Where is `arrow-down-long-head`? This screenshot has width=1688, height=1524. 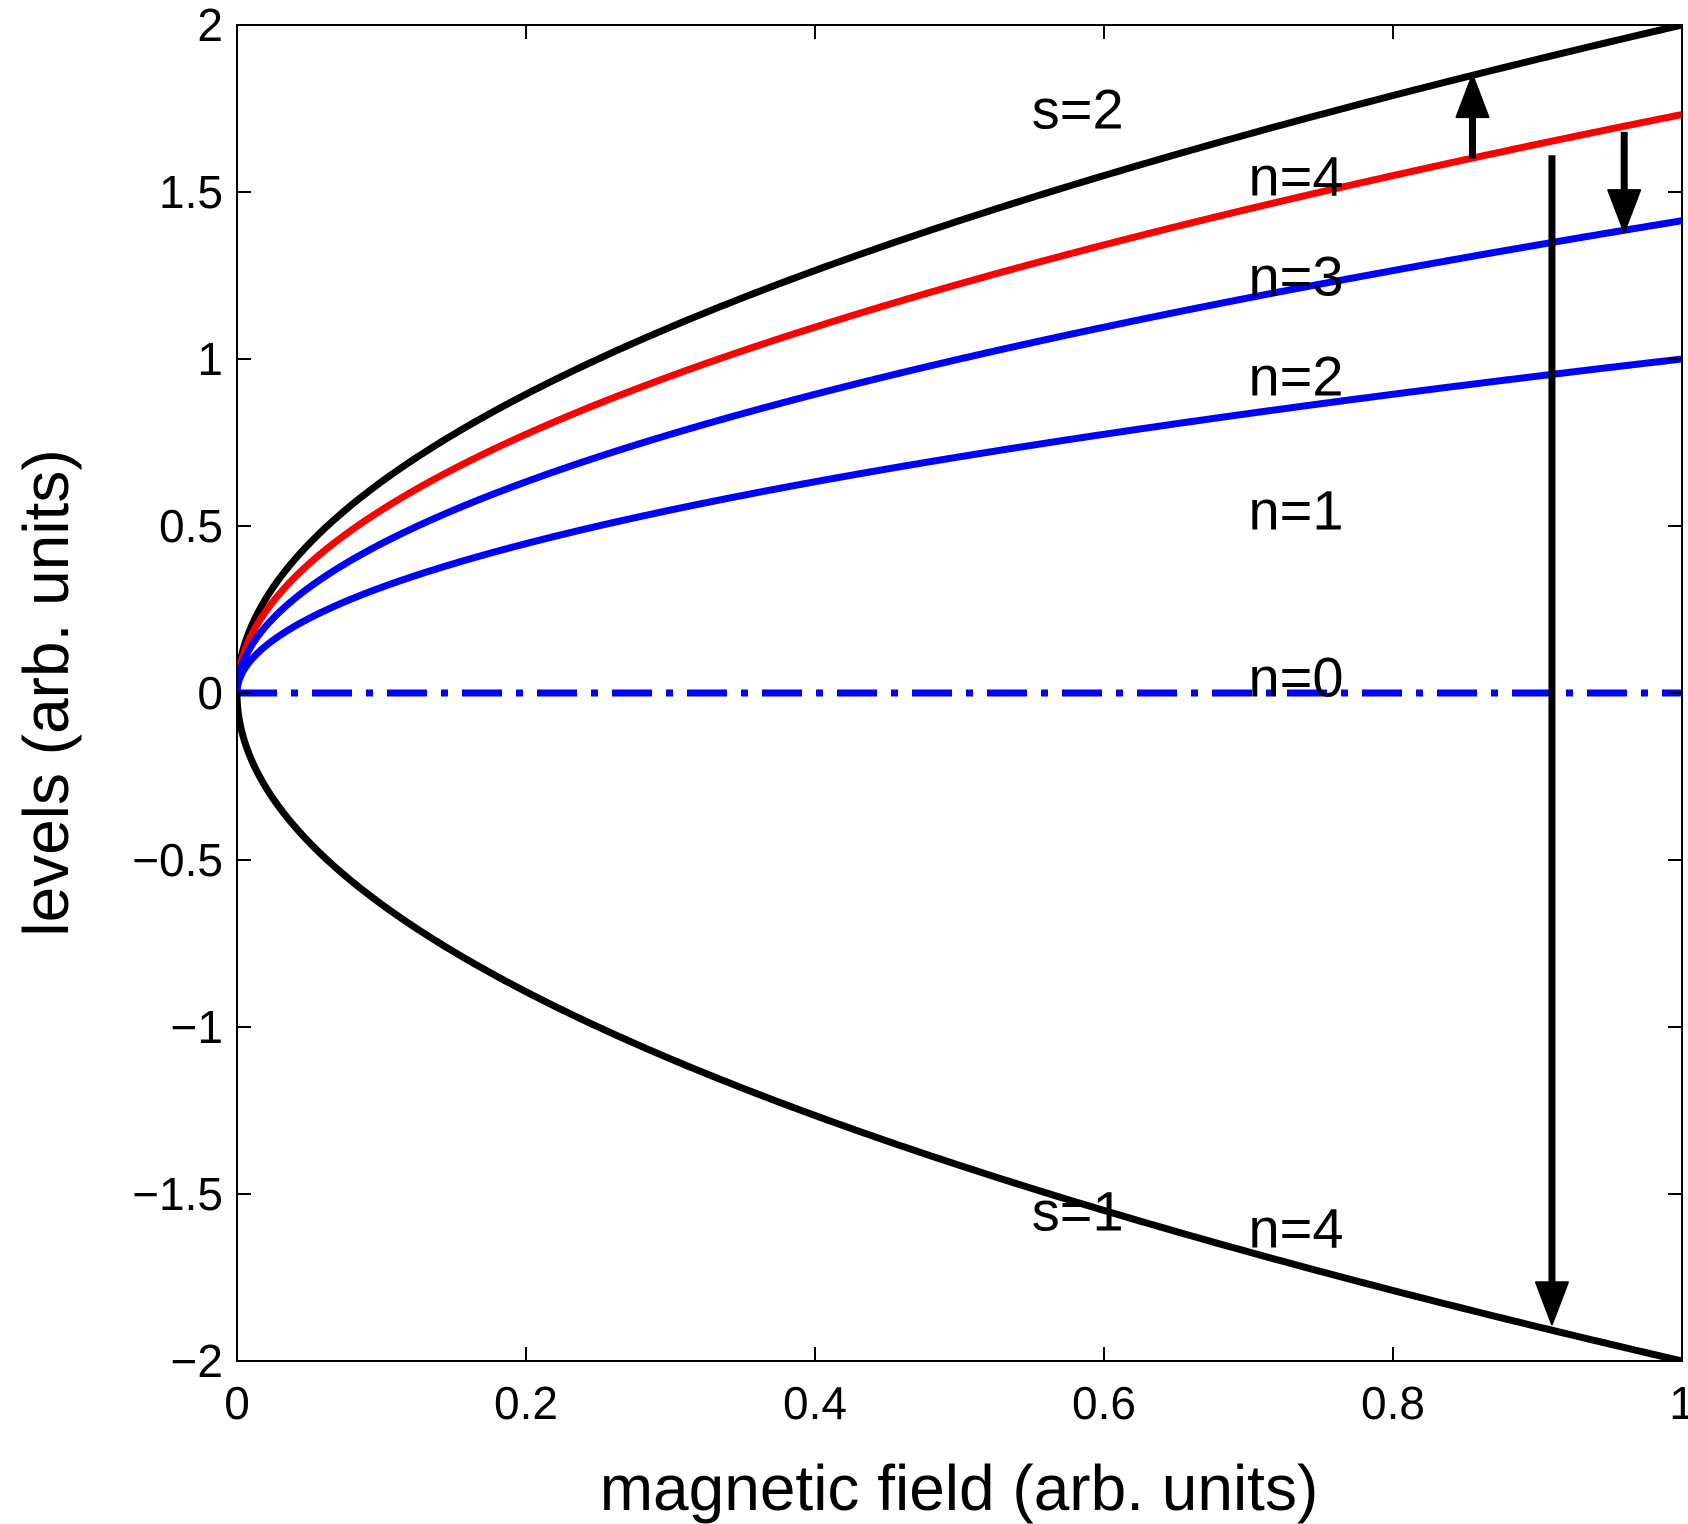
arrow-down-long-head is located at coordinates (1551, 1303).